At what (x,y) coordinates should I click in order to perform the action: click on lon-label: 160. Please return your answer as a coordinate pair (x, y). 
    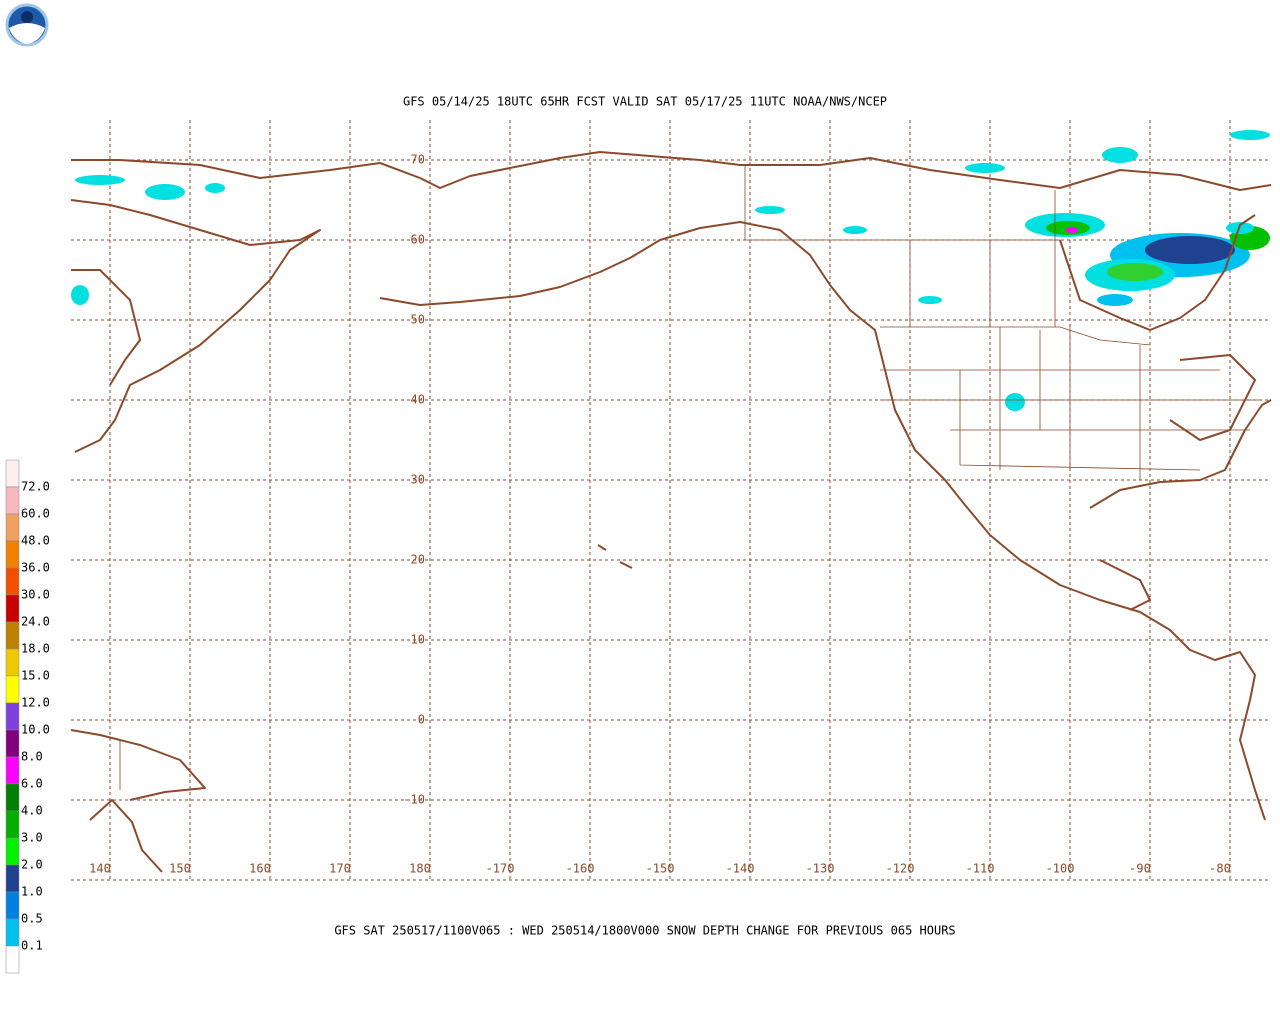
    Looking at the image, I should click on (260, 869).